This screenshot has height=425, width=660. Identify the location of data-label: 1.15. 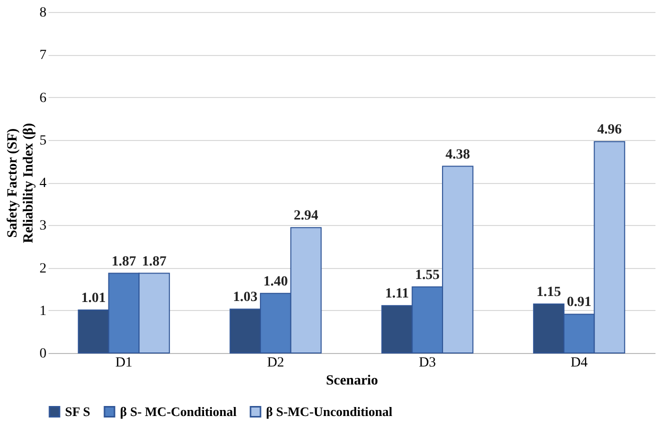
(549, 292).